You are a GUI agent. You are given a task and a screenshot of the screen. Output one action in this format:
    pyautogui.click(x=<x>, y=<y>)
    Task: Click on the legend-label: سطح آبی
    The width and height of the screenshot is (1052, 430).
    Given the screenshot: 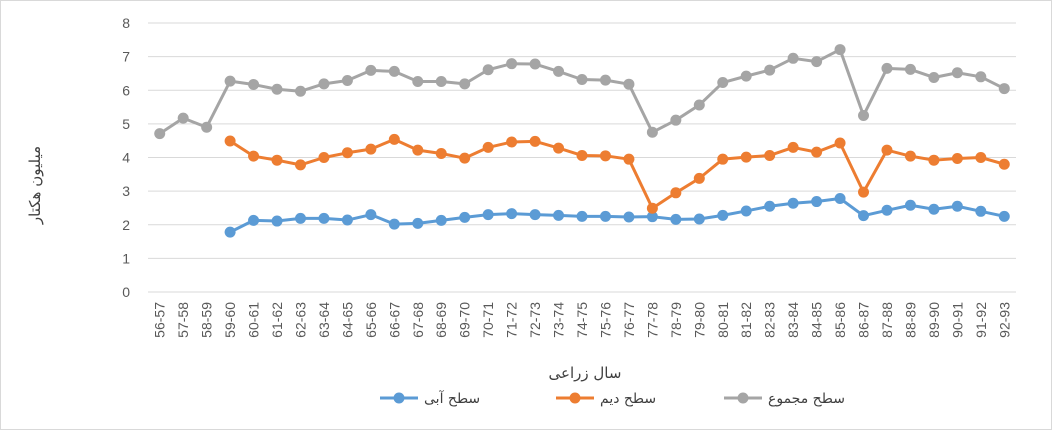 What is the action you would take?
    pyautogui.click(x=452, y=398)
    